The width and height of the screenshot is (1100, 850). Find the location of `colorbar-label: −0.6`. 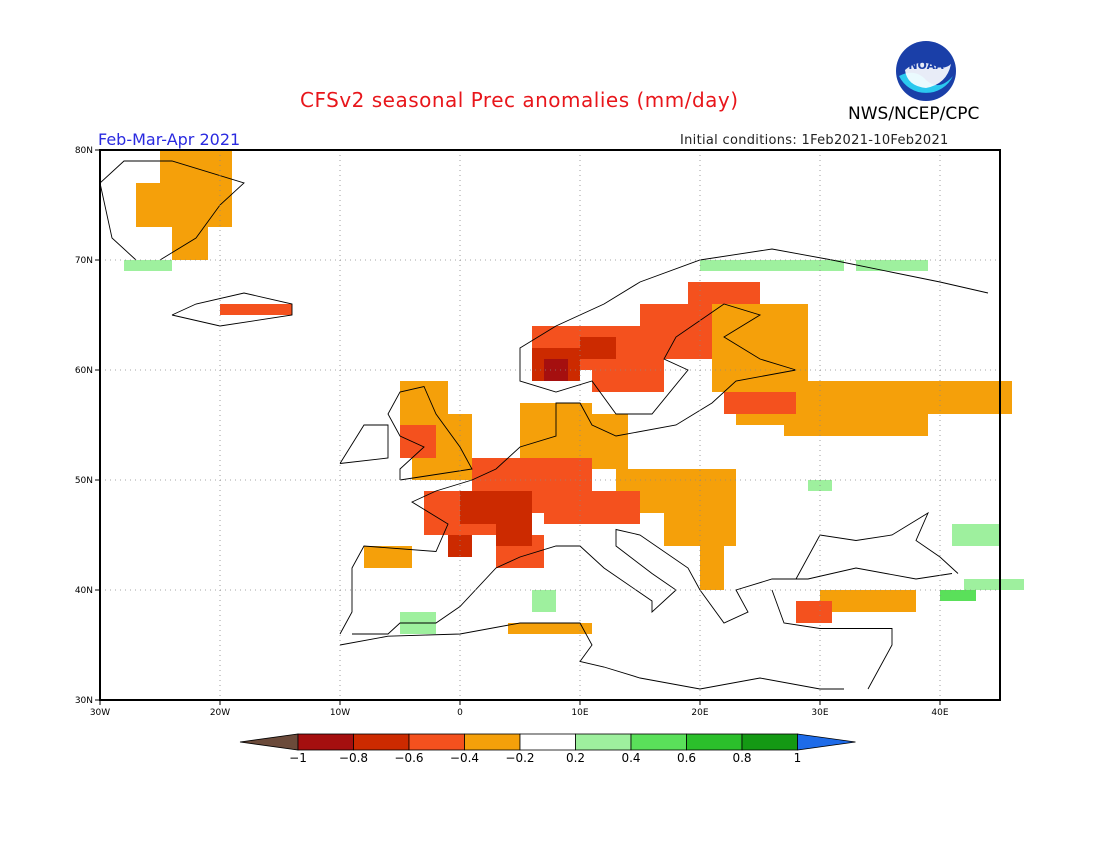

colorbar-label: −0.6 is located at coordinates (408, 758).